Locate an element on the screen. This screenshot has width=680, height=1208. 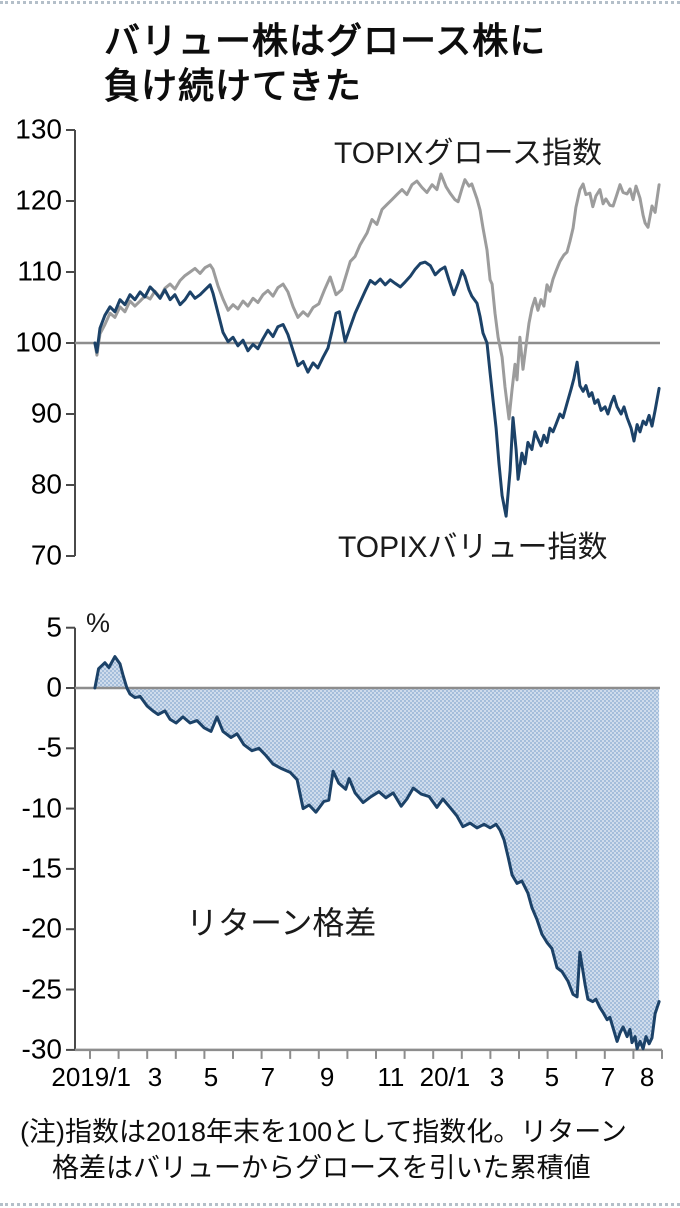
dotted-divider-top is located at coordinates (340, 2).